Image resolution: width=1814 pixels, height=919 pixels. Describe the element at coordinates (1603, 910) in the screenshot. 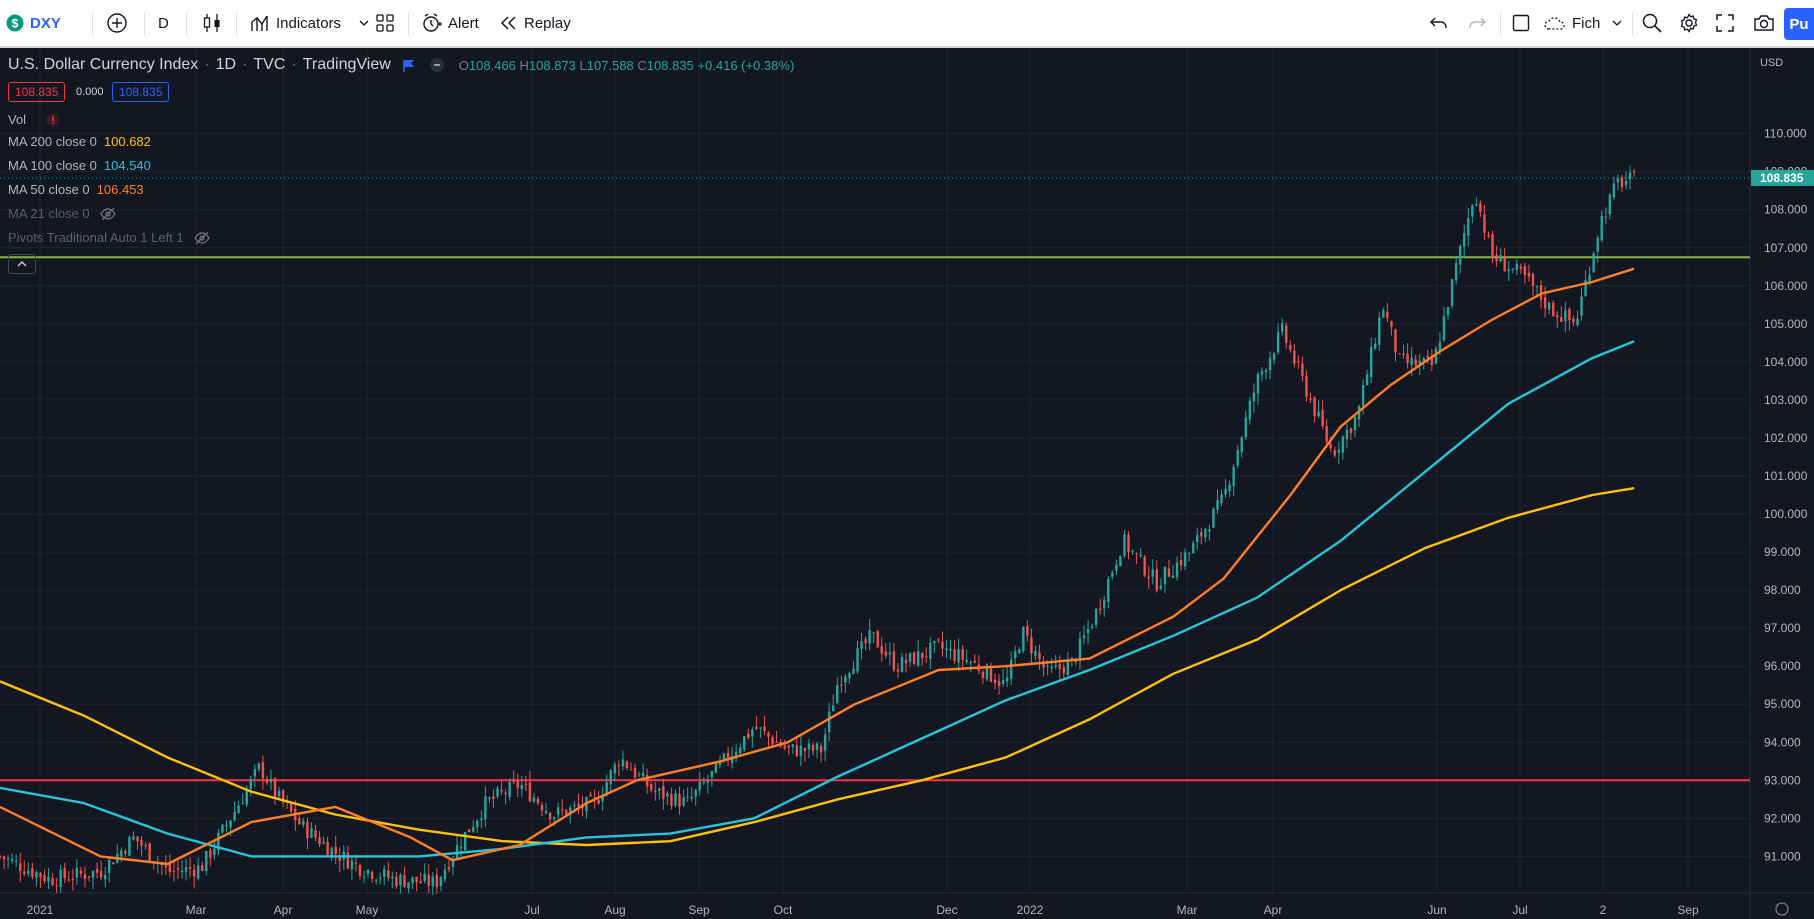

I see `time-tick-label: 2` at that location.